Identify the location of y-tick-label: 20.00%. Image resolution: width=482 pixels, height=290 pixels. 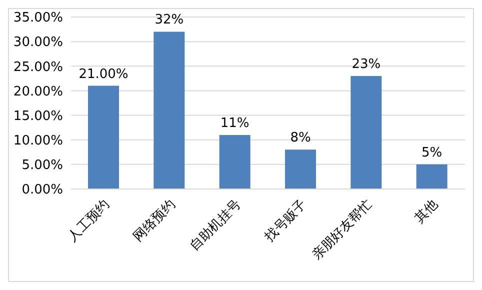
(38, 92).